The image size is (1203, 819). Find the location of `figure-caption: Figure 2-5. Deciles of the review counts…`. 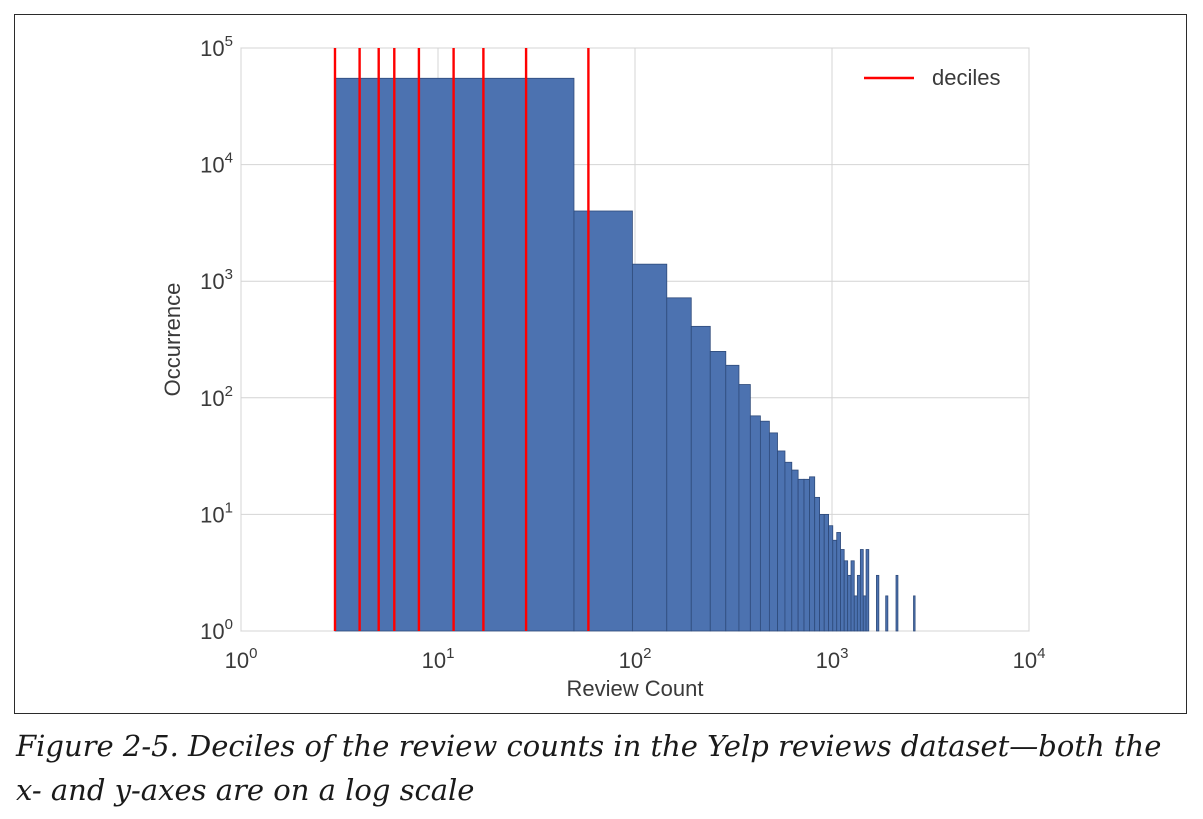

figure-caption: Figure 2-5. Deciles of the review counts… is located at coordinates (589, 768).